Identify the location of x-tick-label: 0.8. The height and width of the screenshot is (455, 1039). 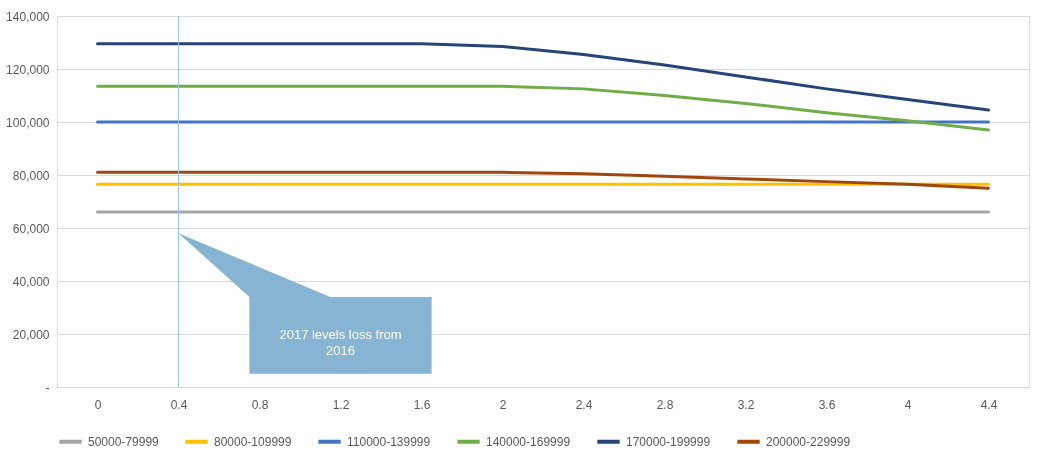
(260, 404).